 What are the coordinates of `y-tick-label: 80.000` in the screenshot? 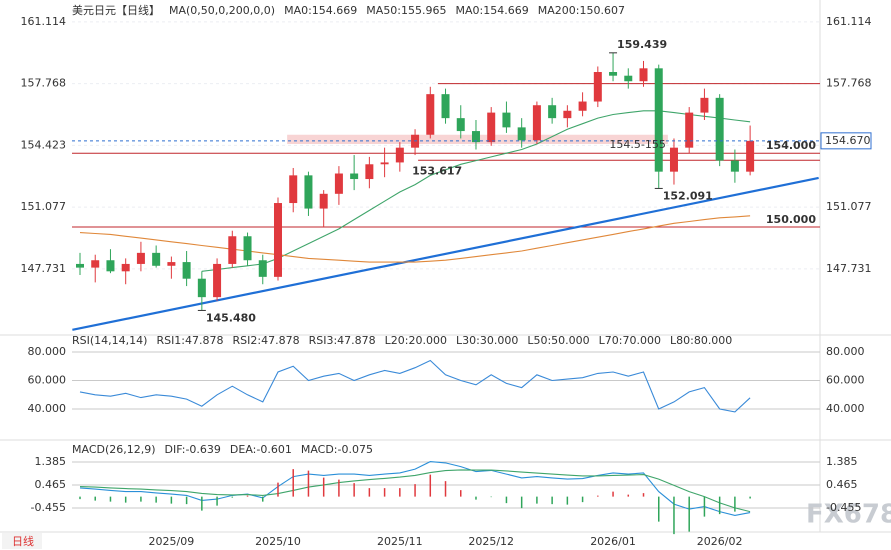 It's located at (47, 351).